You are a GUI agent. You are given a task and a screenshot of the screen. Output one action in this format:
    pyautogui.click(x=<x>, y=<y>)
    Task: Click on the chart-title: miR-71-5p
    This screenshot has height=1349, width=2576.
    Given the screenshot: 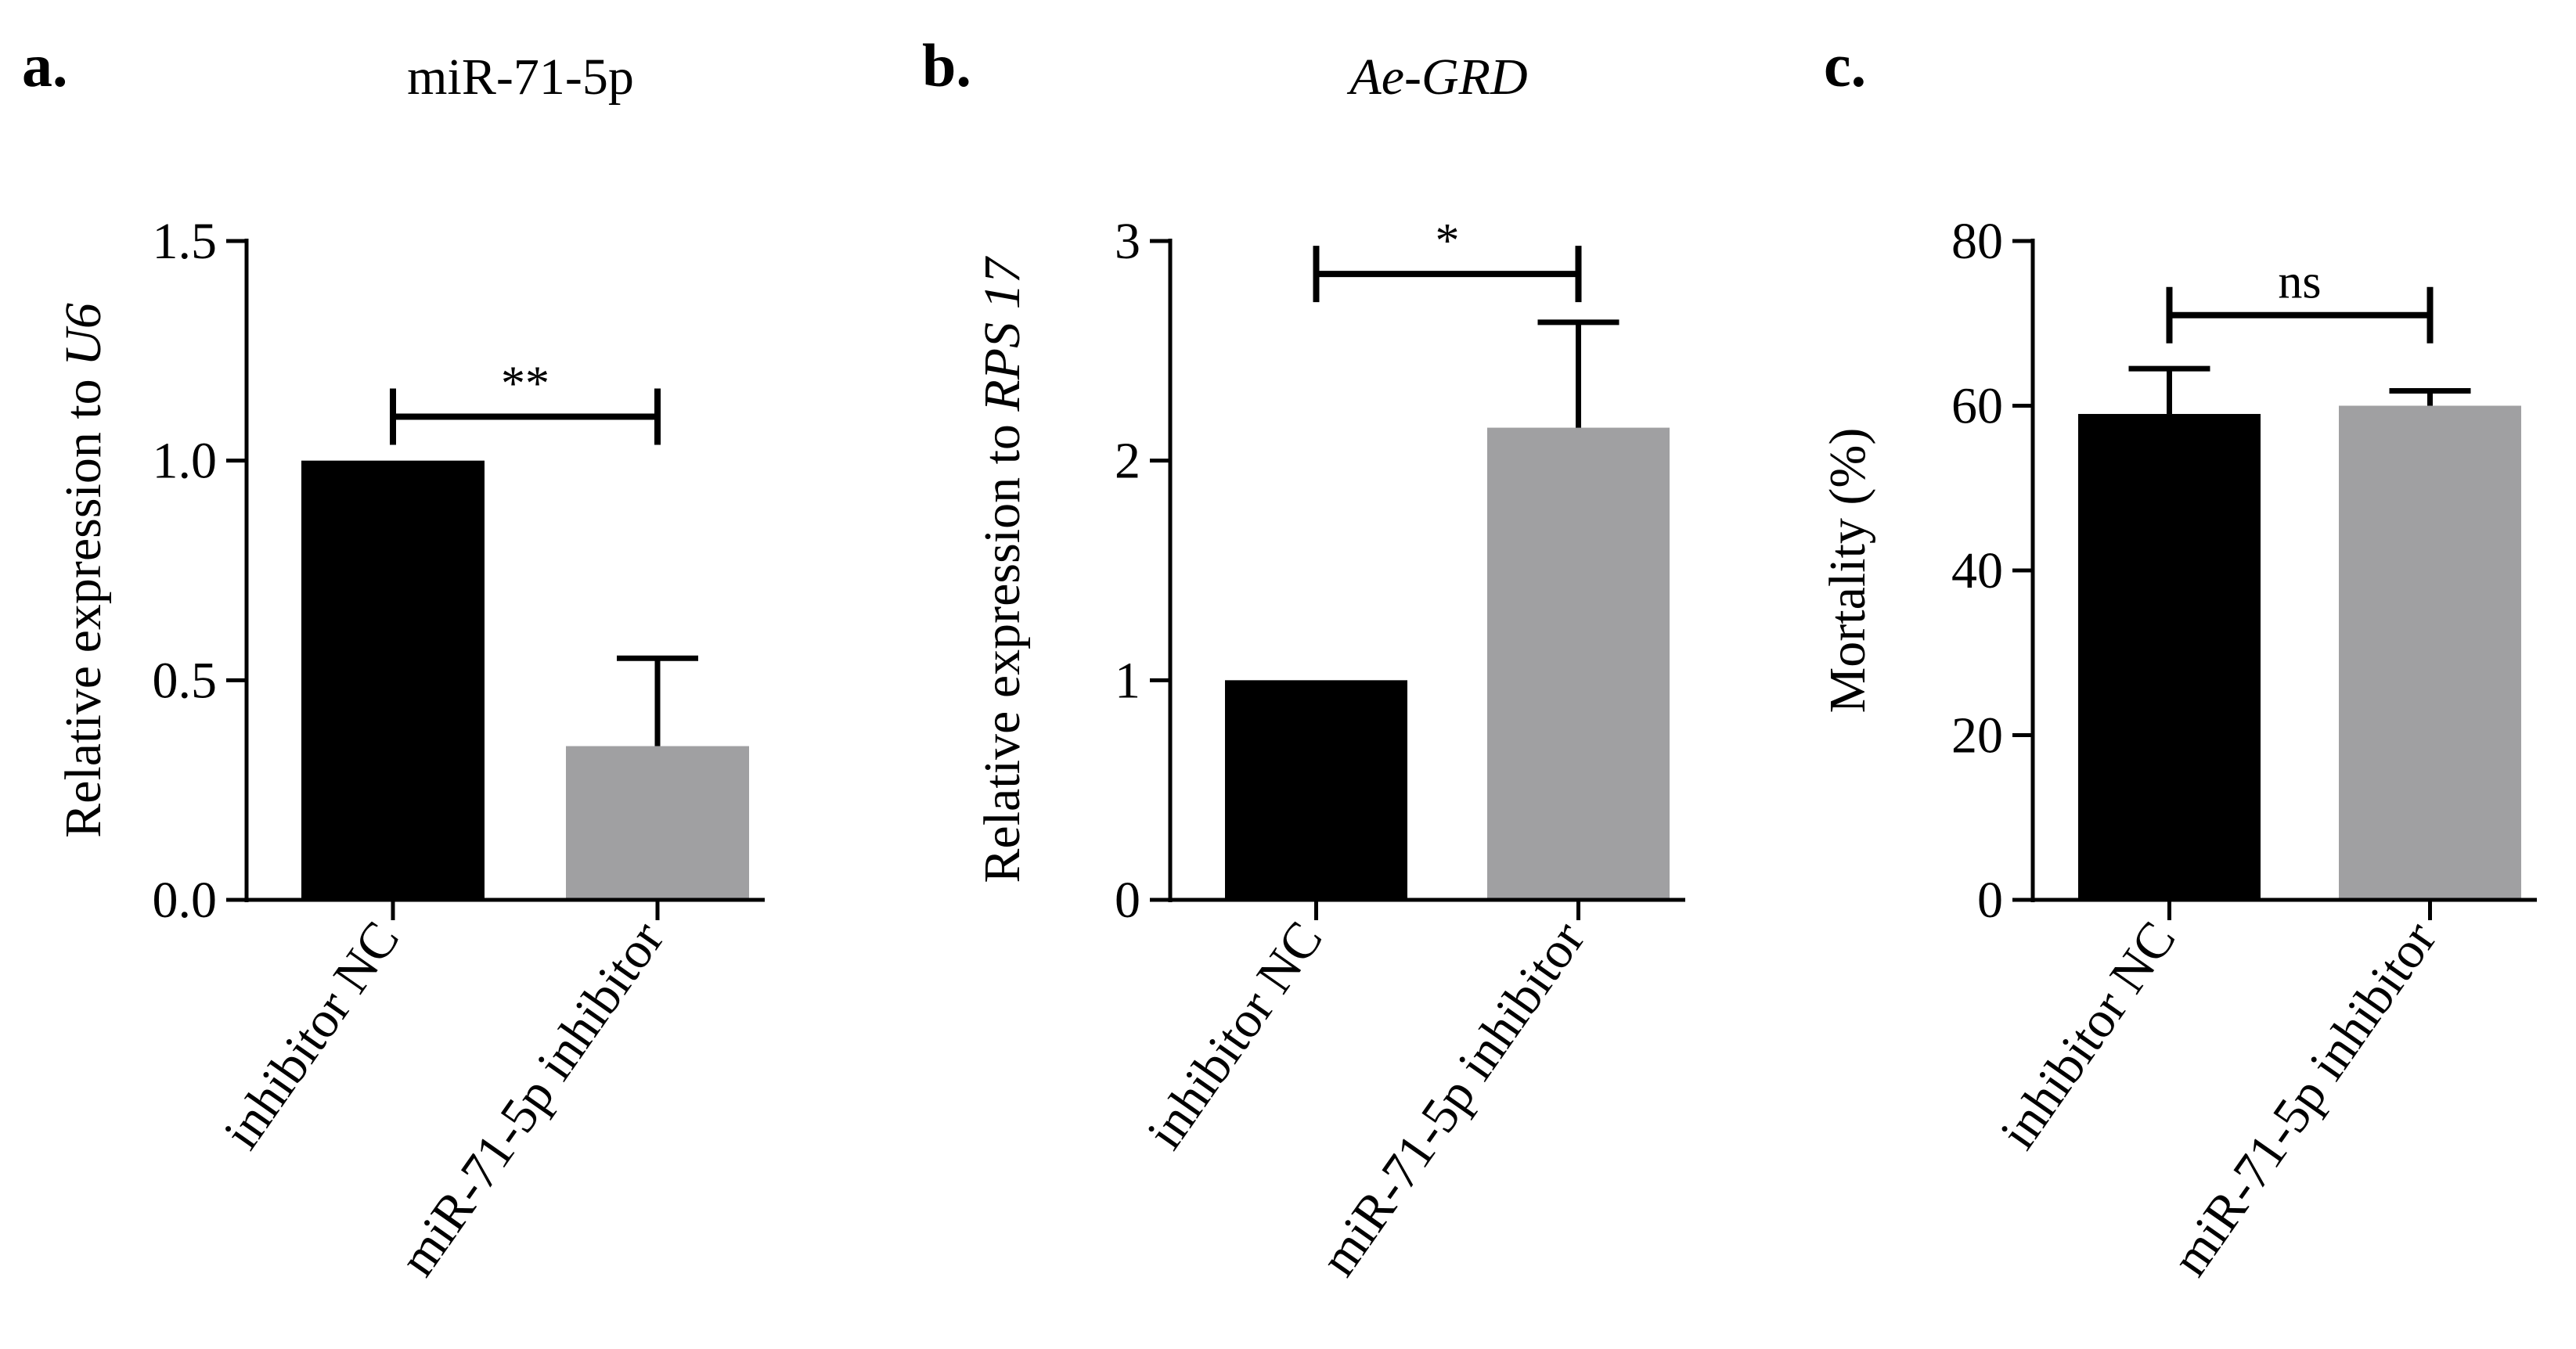 What is the action you would take?
    pyautogui.click(x=520, y=77)
    